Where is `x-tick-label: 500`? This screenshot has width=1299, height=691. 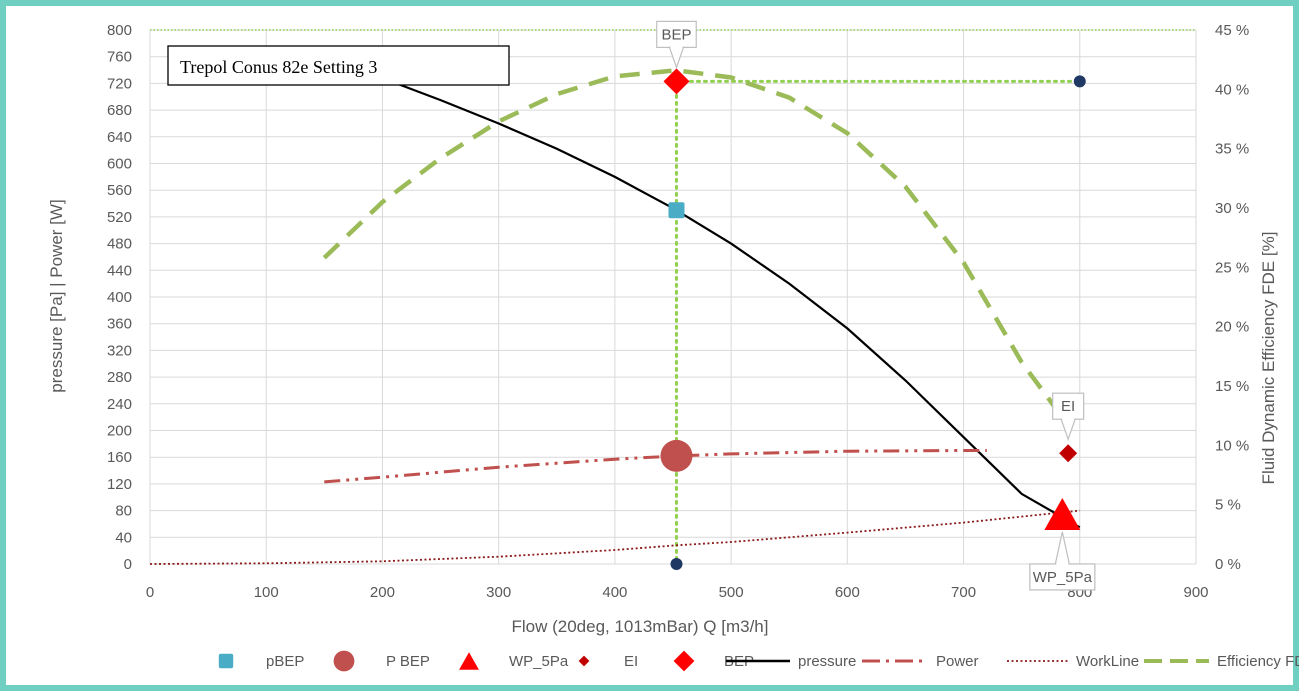 x-tick-label: 500 is located at coordinates (731, 592).